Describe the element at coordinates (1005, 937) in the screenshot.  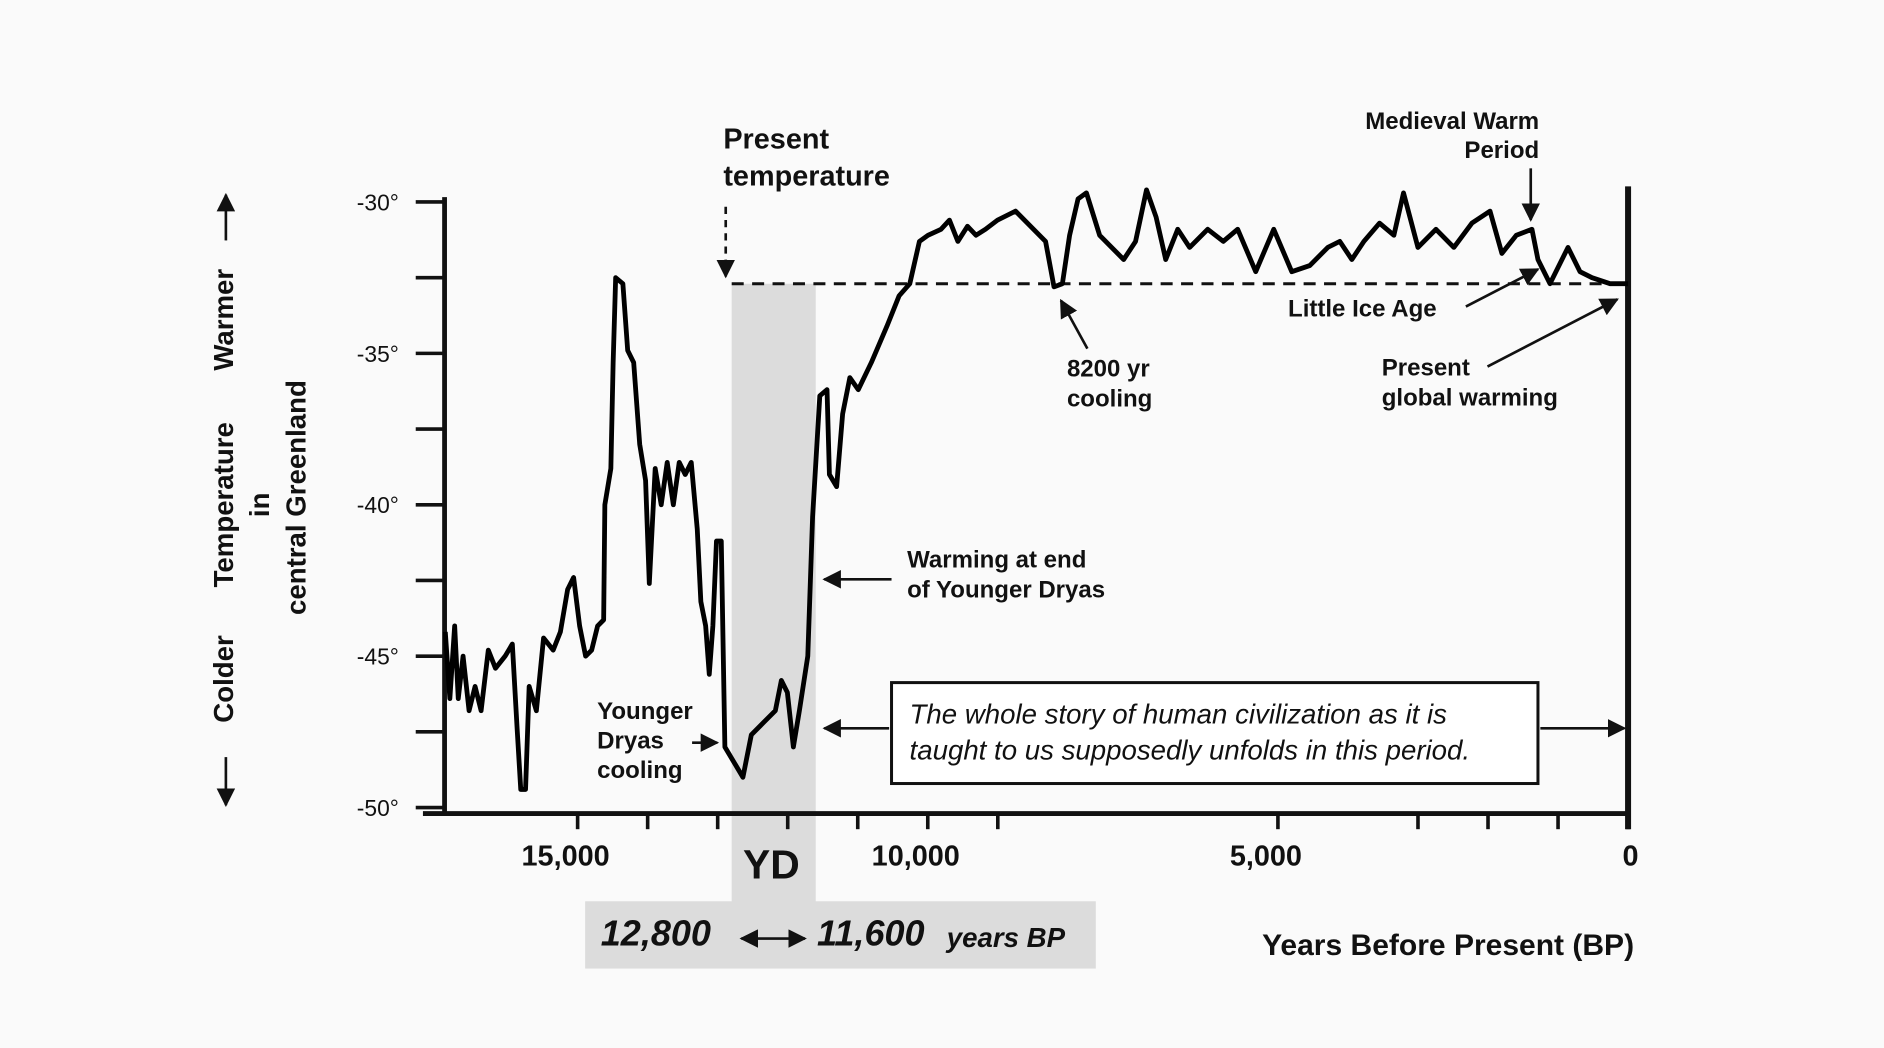
I see `band-unit: years BP` at that location.